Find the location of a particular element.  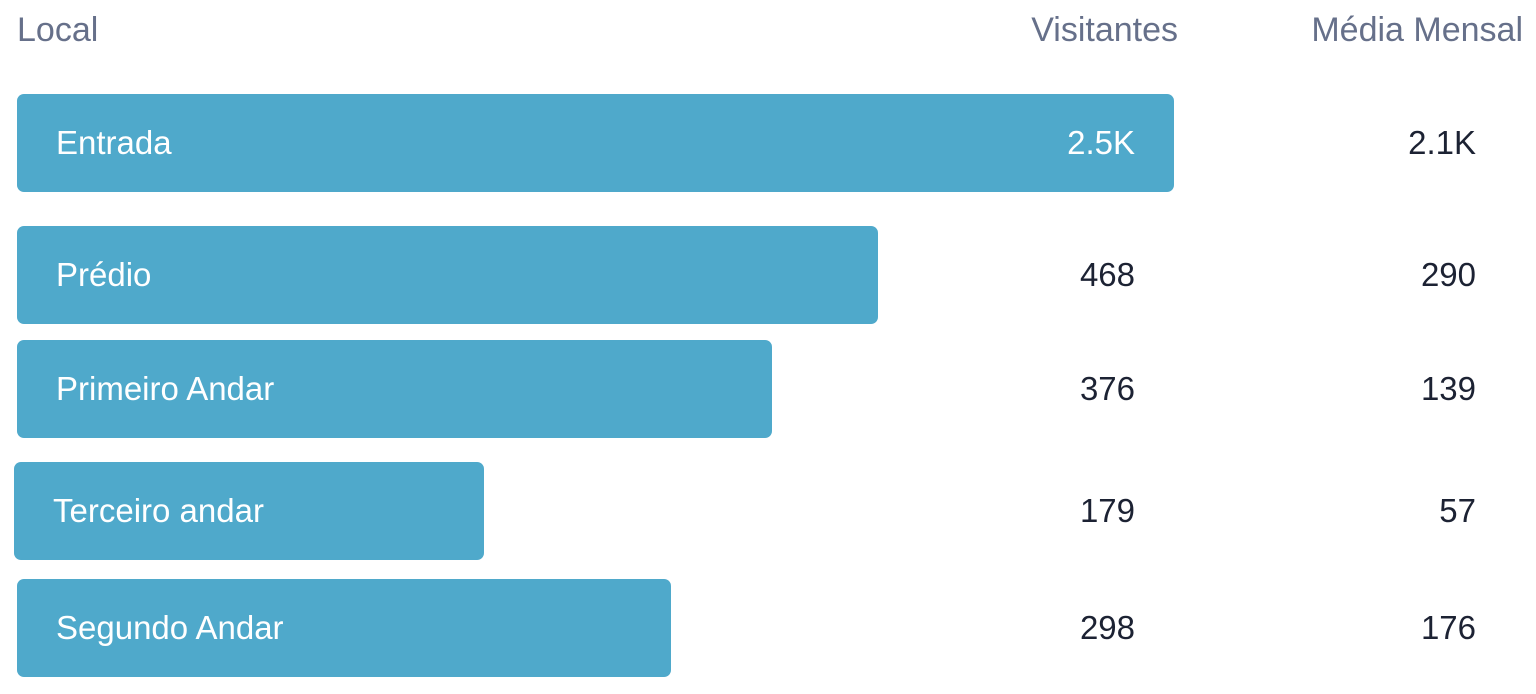

location-label: Segundo Andar is located at coordinates (170, 627).